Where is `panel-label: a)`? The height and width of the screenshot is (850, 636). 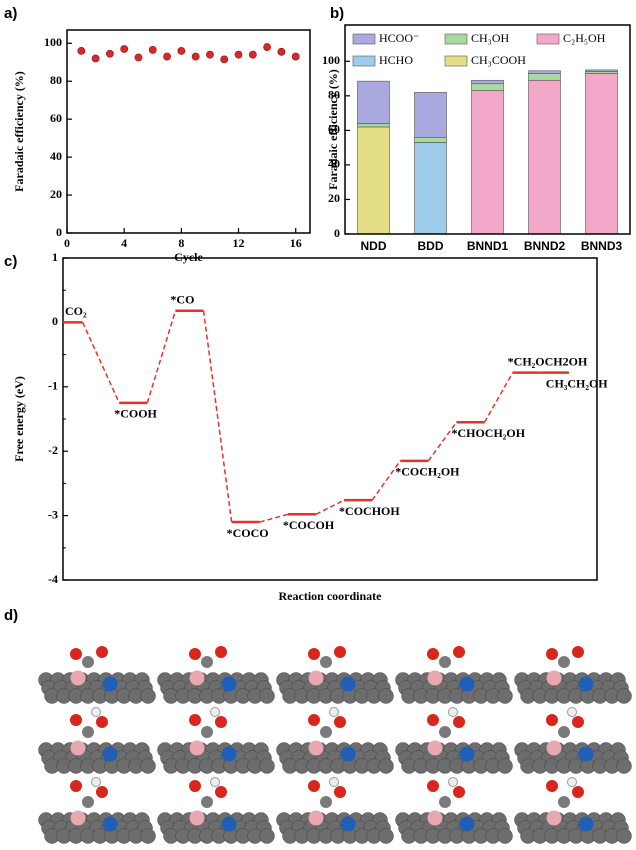 panel-label: a) is located at coordinates (10, 13).